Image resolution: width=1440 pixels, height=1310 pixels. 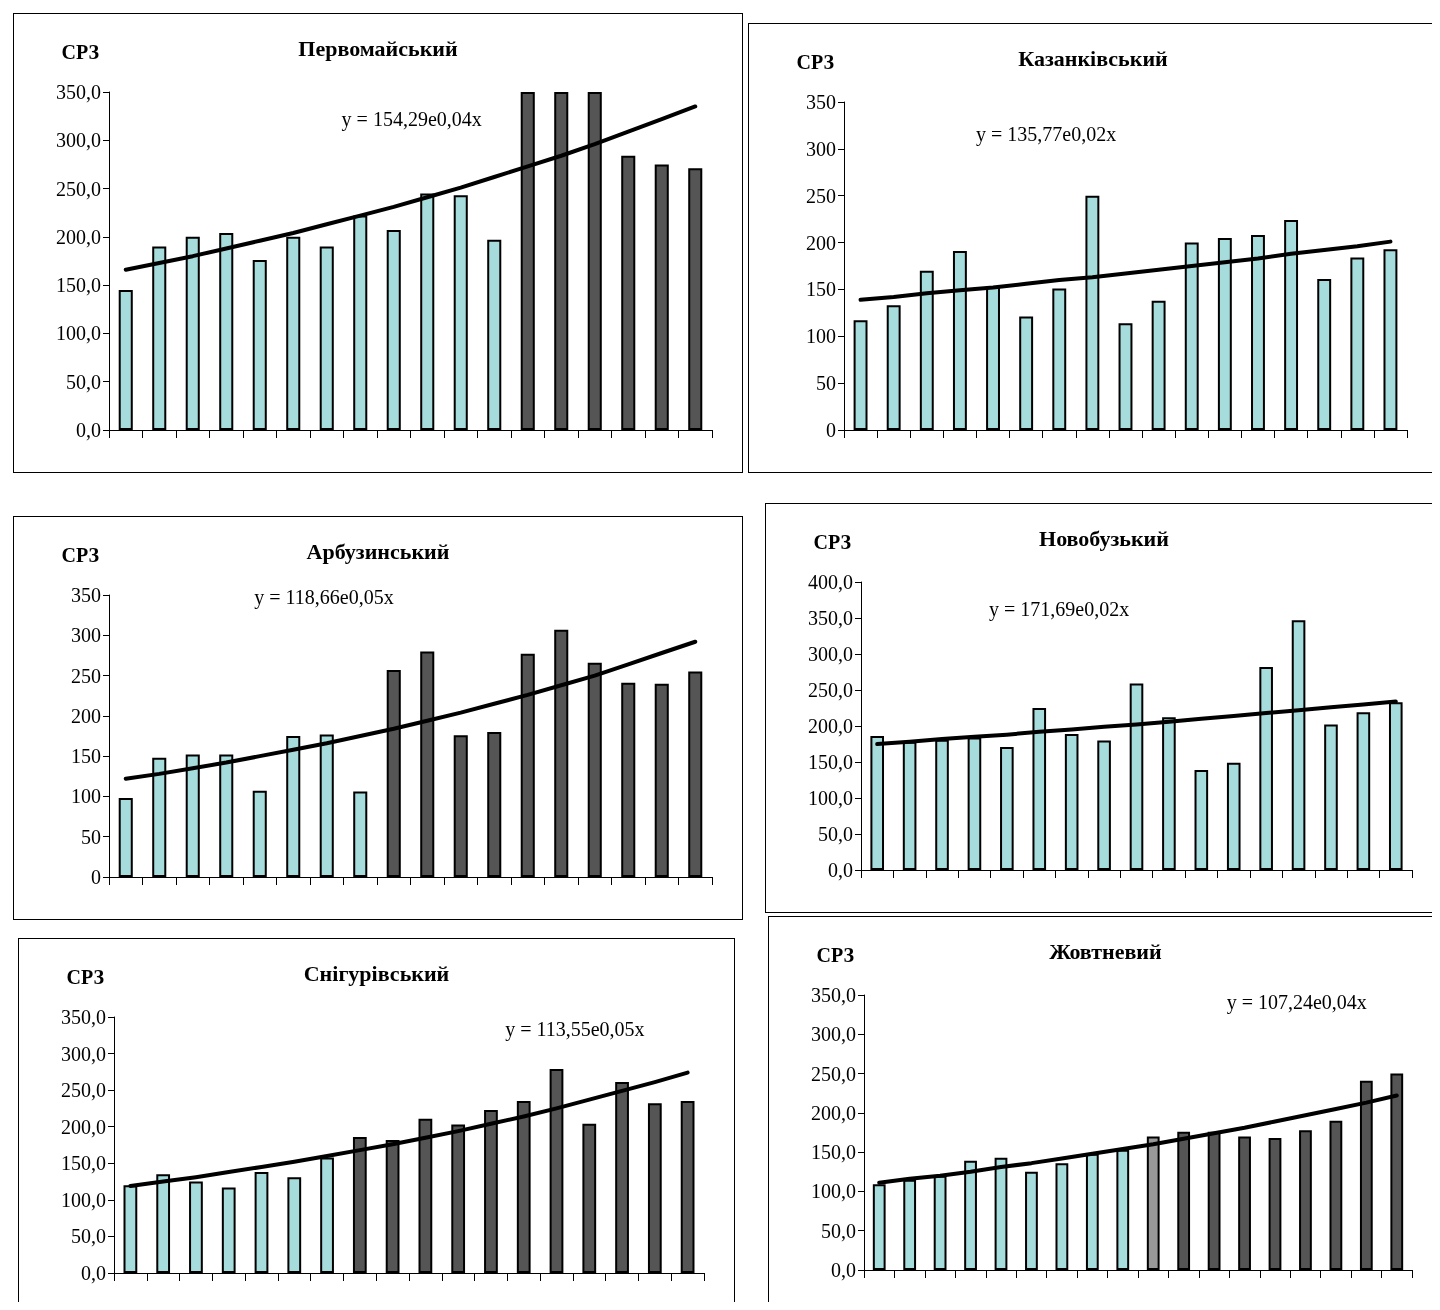 What do you see at coordinates (411, 119) in the screenshot?
I see `annotation: y = 154,29e0,04x` at bounding box center [411, 119].